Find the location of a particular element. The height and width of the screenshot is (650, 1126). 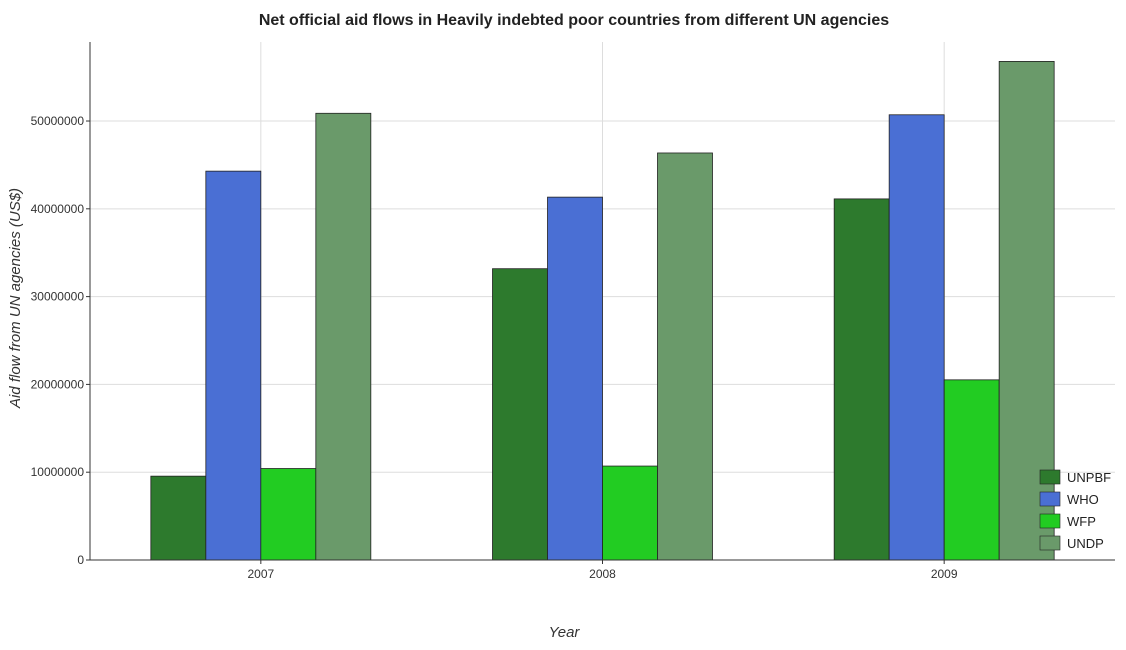

x-axis-label: Year is located at coordinates (565, 632).